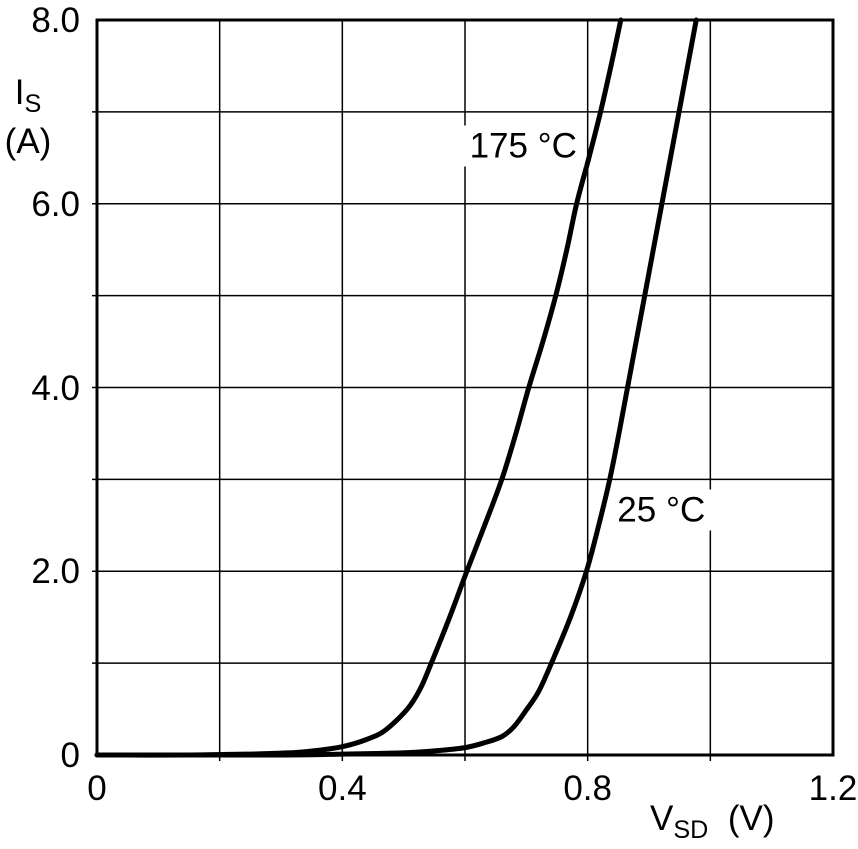  I want to click on x-tick-label-1.2: 1.2, so click(833, 788).